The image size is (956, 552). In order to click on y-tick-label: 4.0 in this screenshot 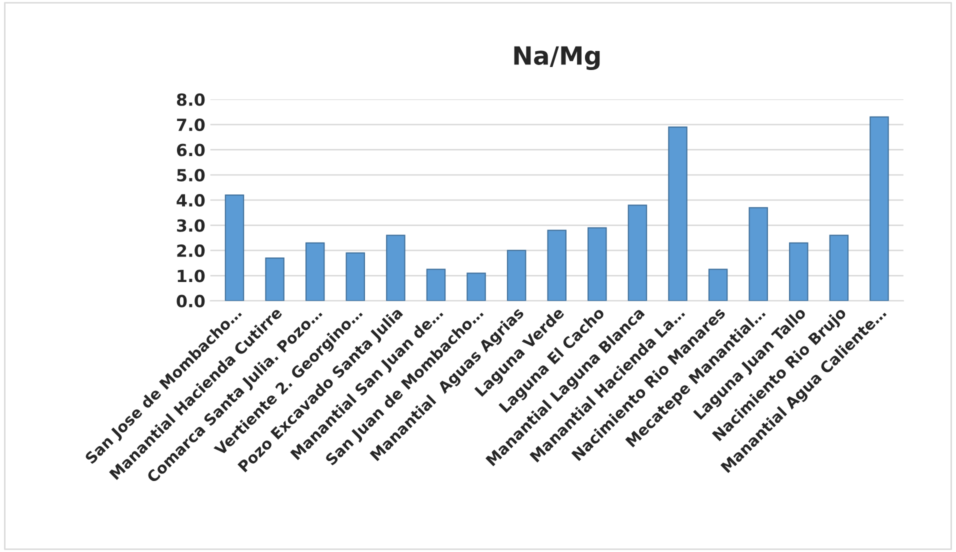, I will do `click(190, 200)`.